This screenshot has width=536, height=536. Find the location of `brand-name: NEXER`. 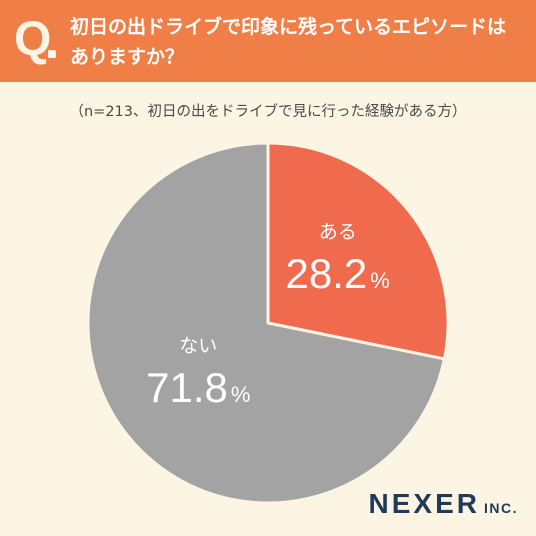

brand-name: NEXER is located at coordinates (424, 503).